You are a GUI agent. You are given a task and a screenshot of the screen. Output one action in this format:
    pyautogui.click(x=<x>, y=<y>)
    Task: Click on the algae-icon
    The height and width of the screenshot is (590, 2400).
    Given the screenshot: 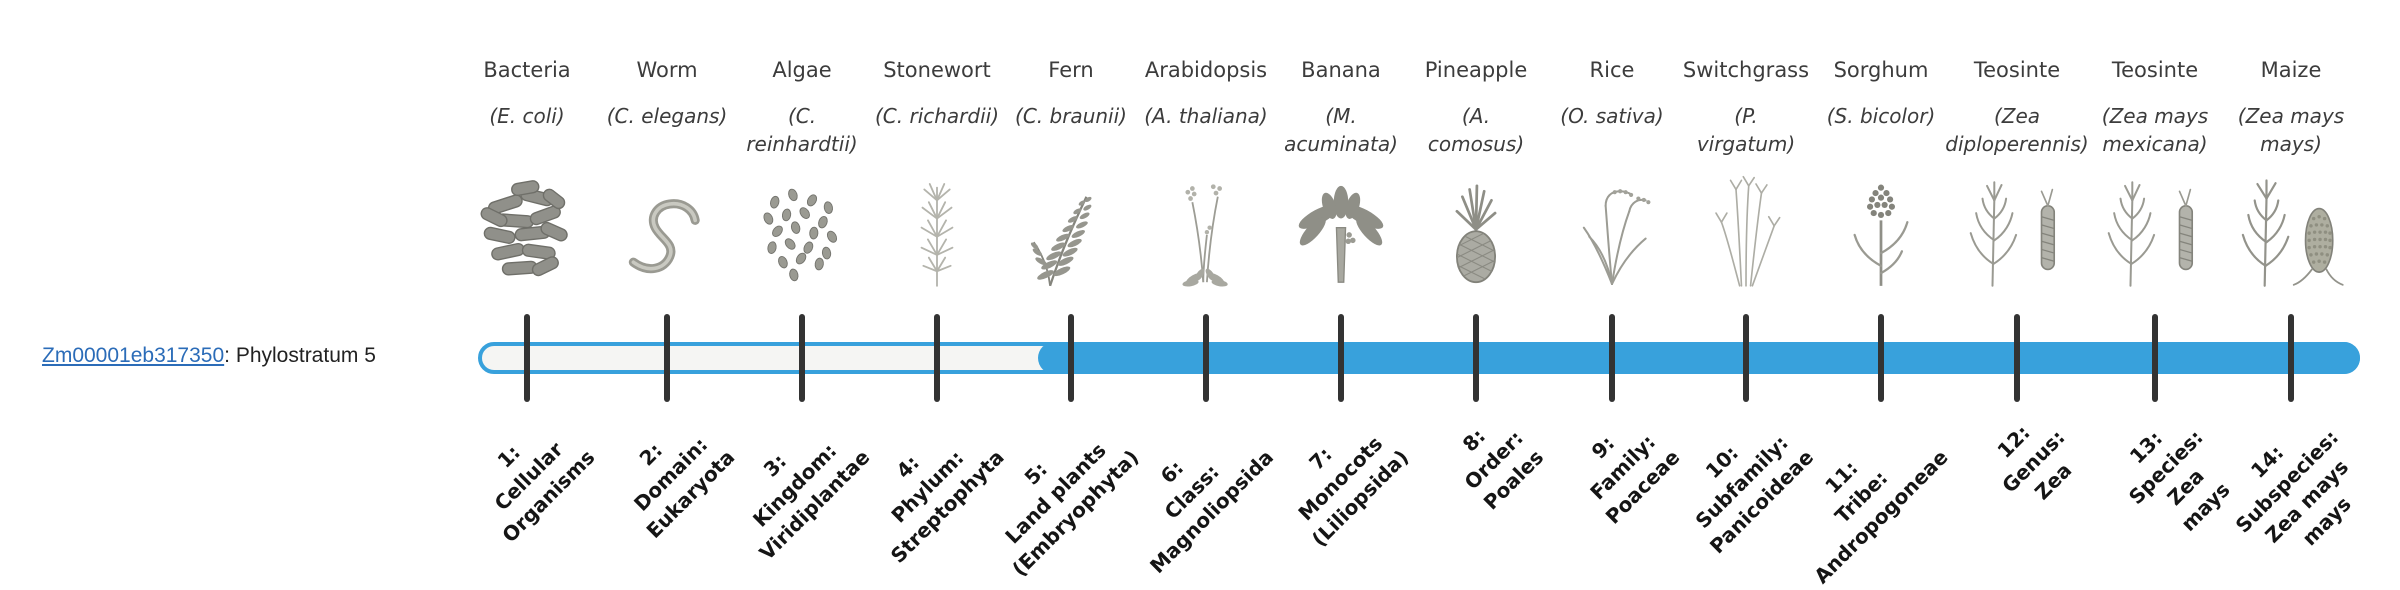 What is the action you would take?
    pyautogui.click(x=802, y=232)
    